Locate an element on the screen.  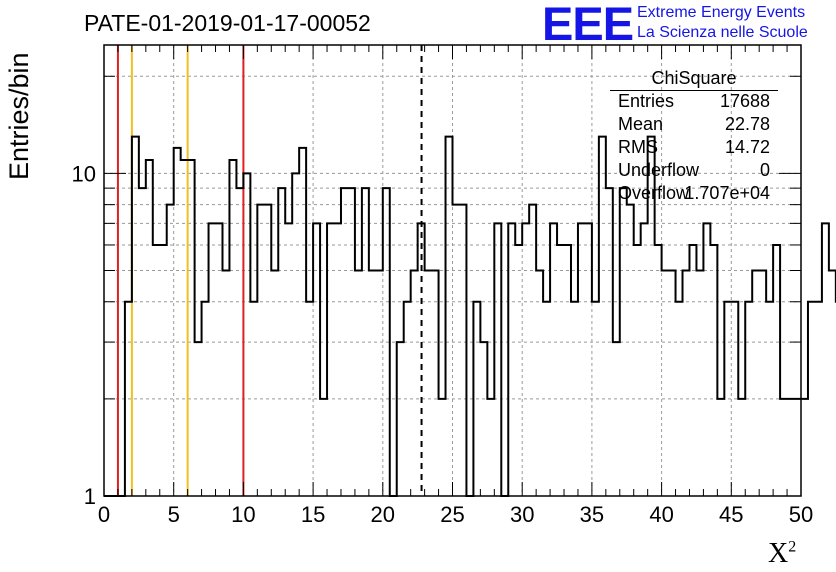
x-tick-label: 15 is located at coordinates (313, 514).